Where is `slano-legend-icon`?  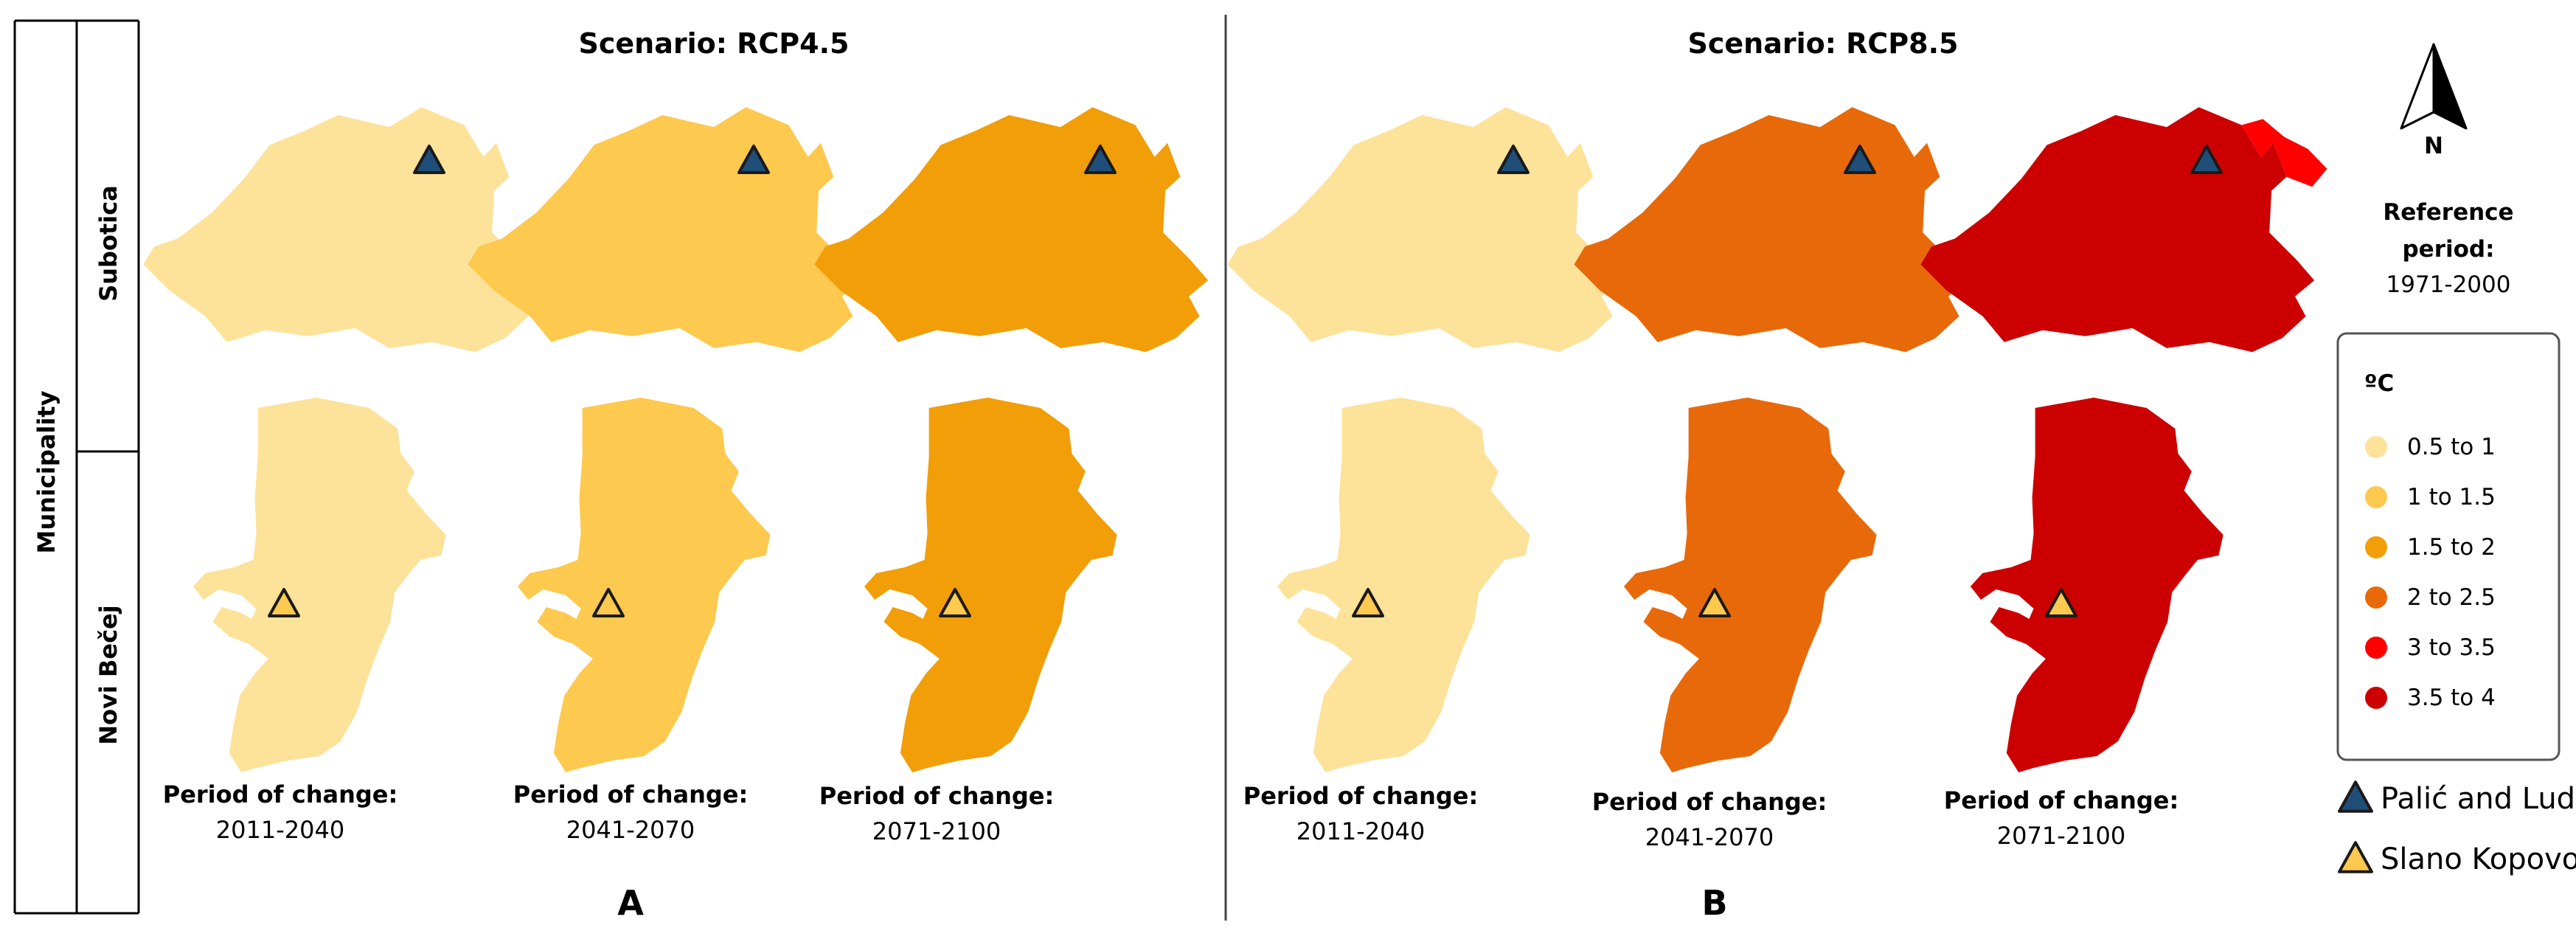 slano-legend-icon is located at coordinates (2355, 857).